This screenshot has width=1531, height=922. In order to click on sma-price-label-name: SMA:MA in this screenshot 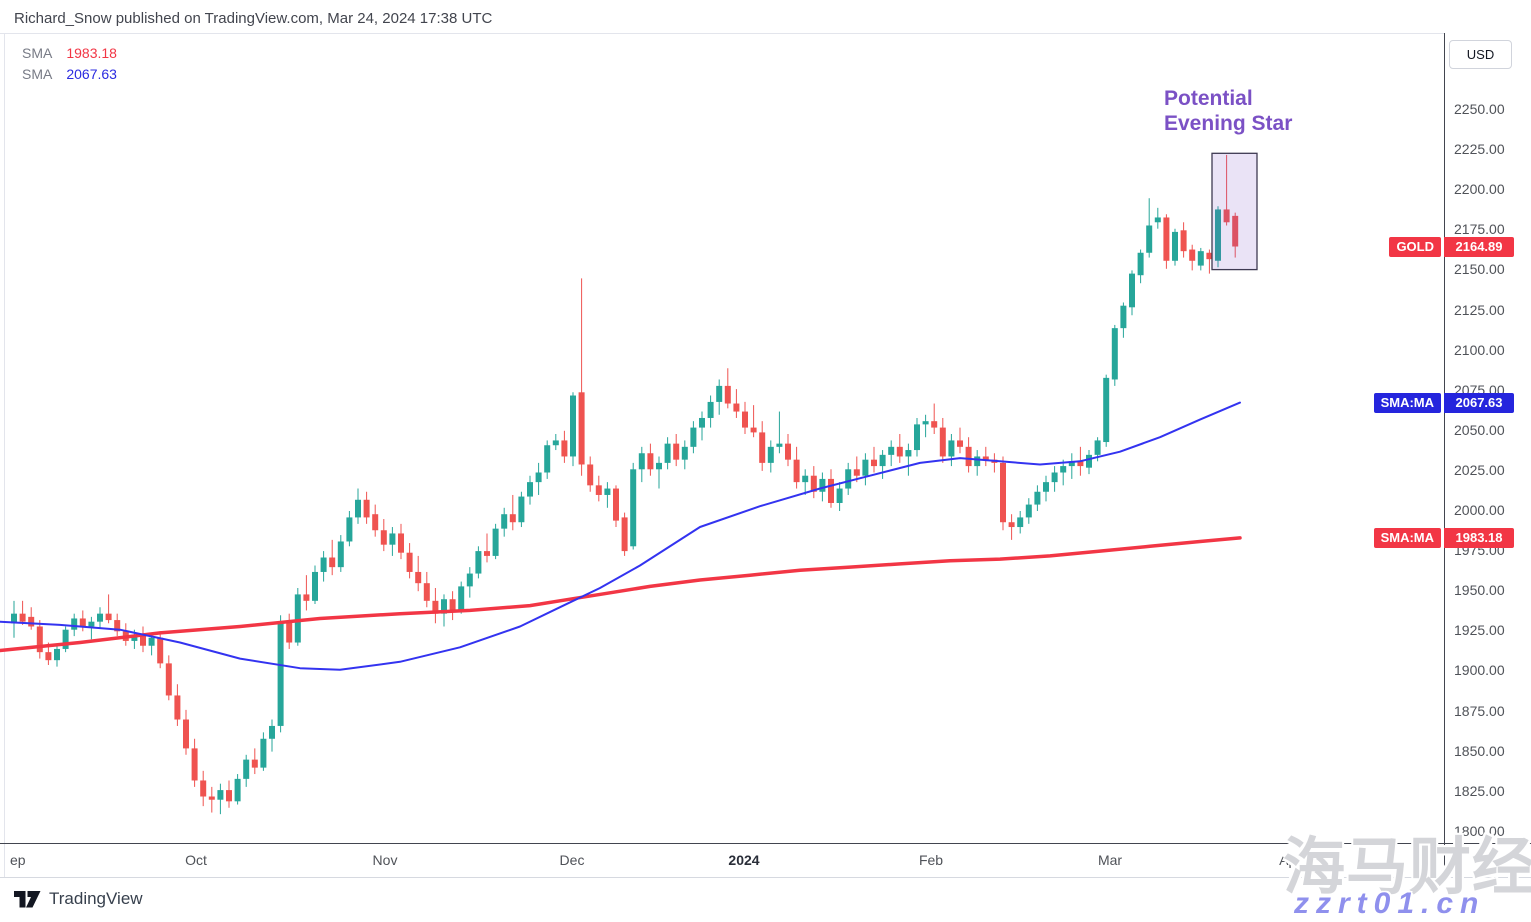, I will do `click(1407, 537)`.